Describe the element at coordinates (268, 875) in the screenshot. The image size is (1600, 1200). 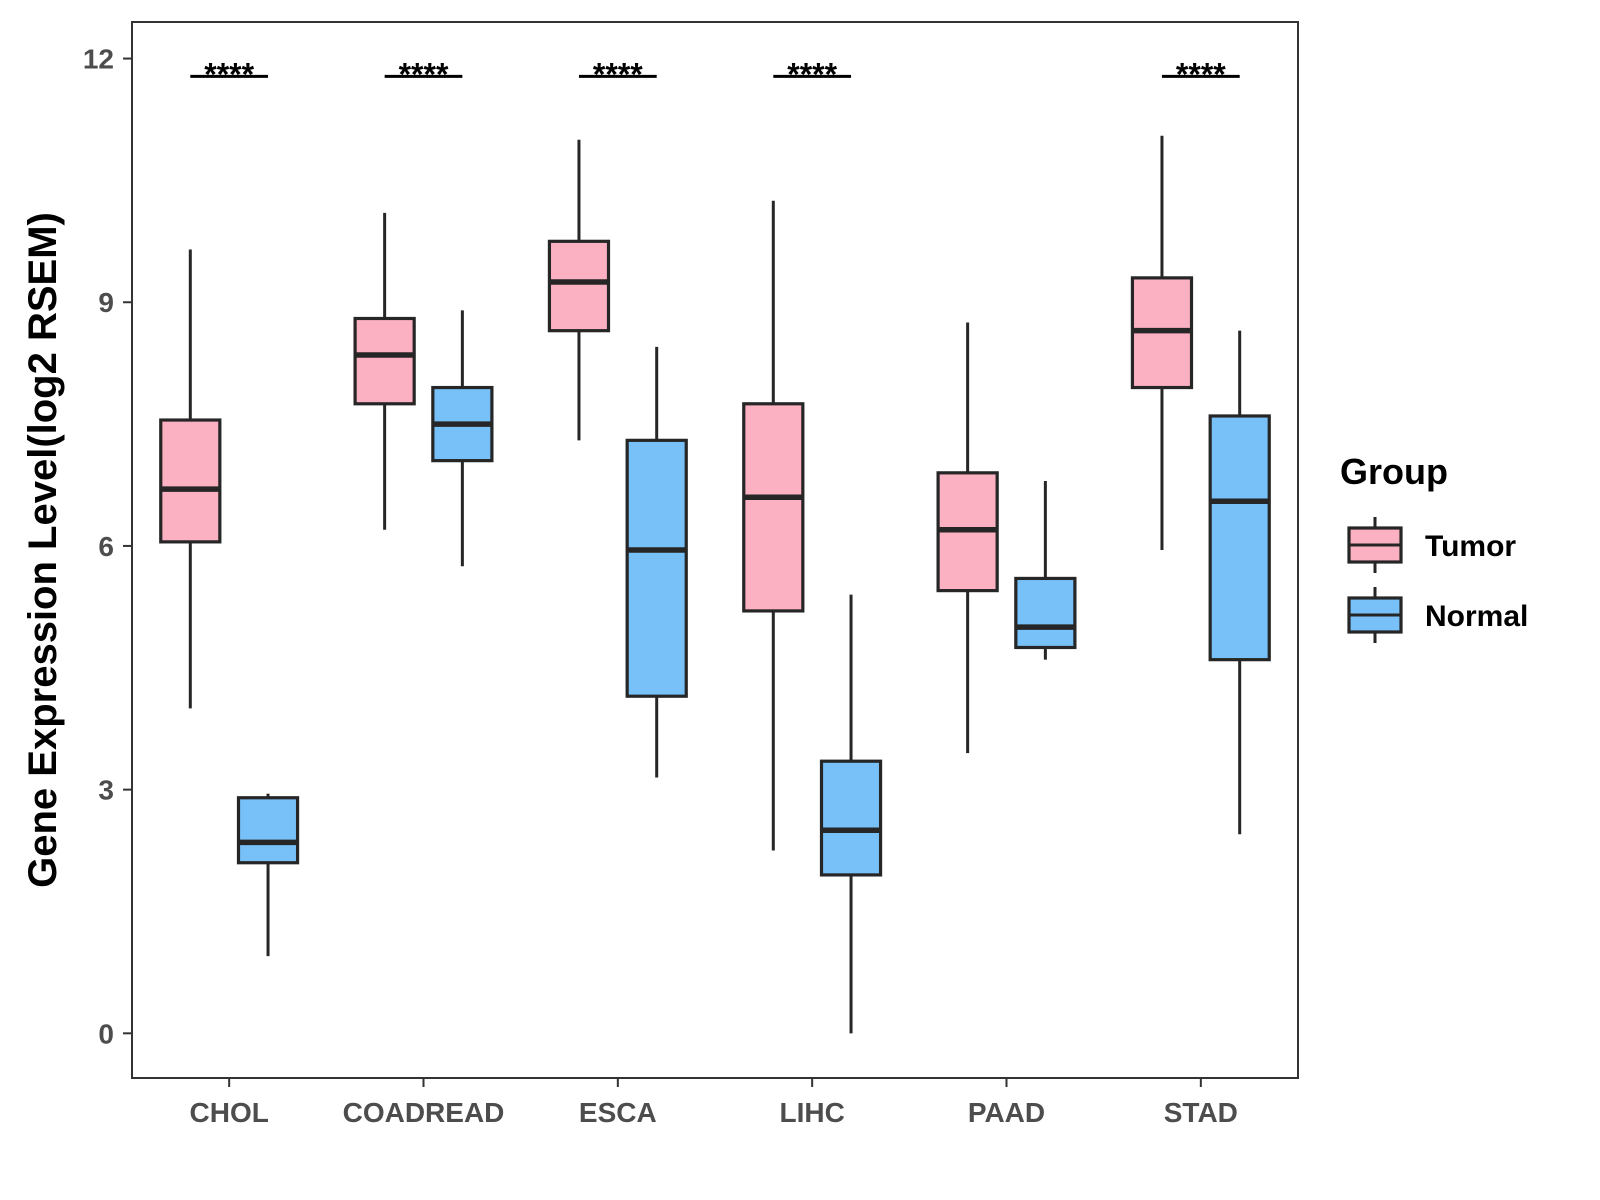
I see `box-normal-chol` at that location.